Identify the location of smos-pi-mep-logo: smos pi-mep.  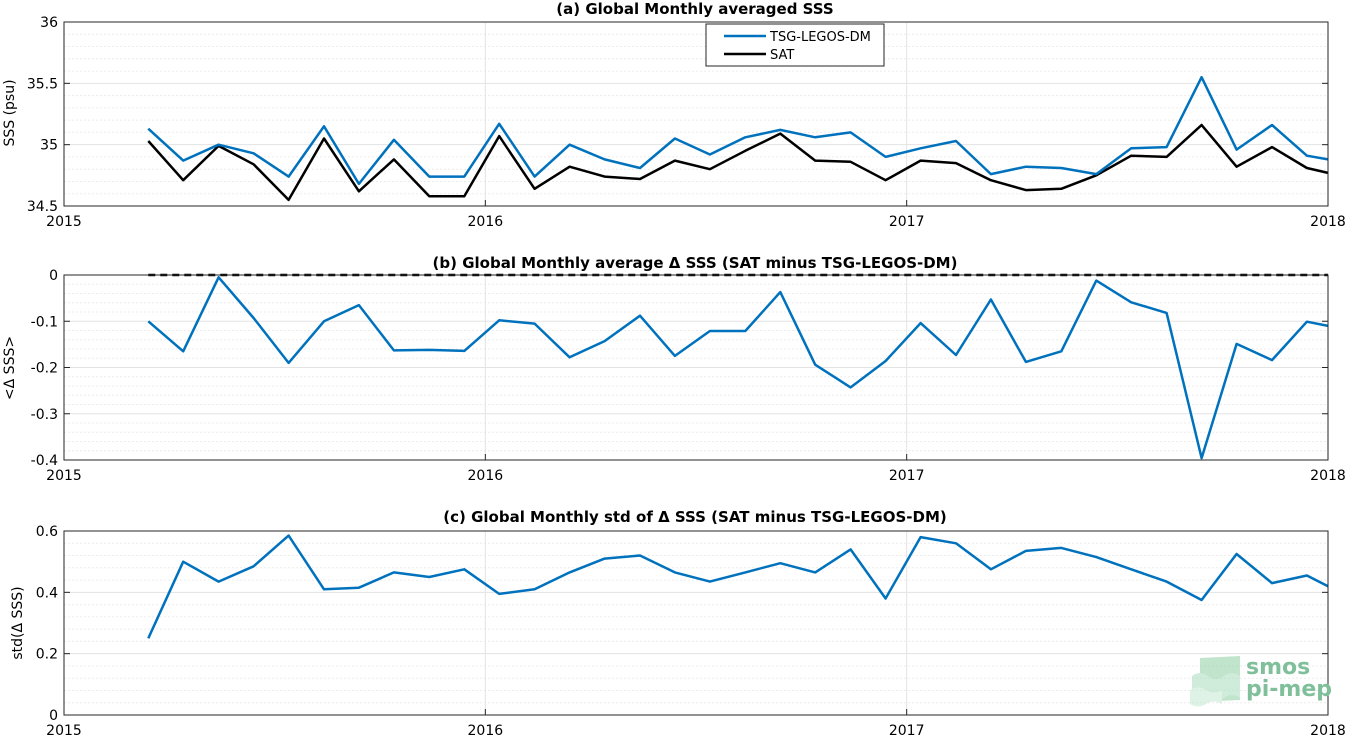
(1261, 681).